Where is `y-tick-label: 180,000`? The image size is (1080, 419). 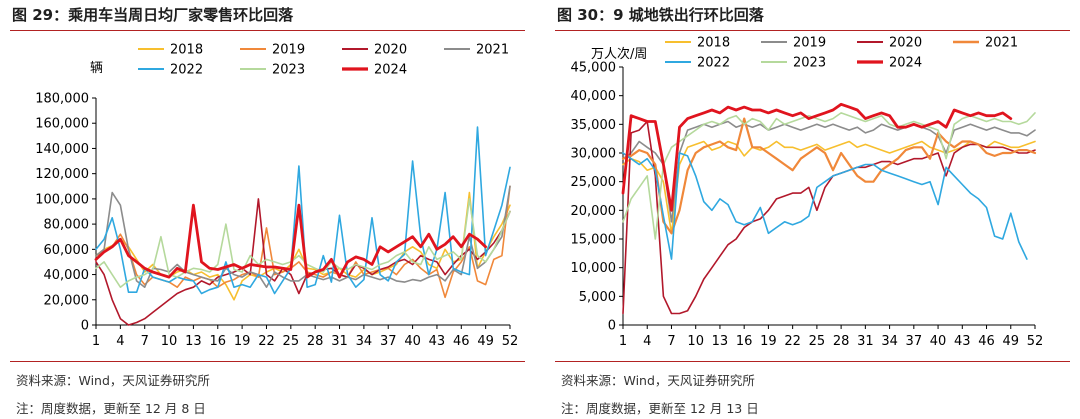
y-tick-label: 180,000 is located at coordinates (62, 99).